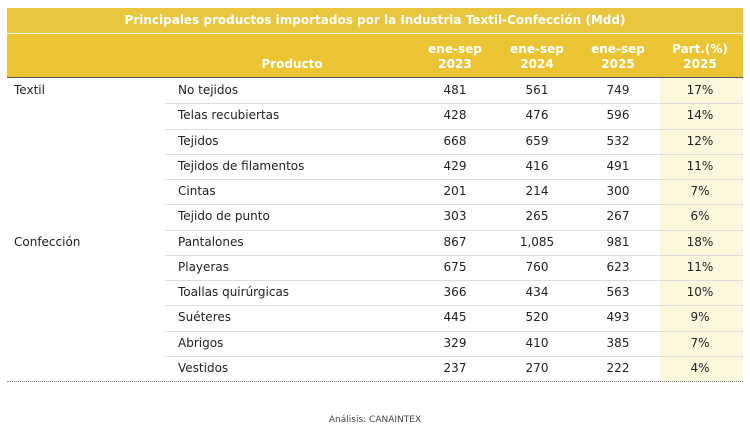  I want to click on cell-value: 675, so click(455, 266).